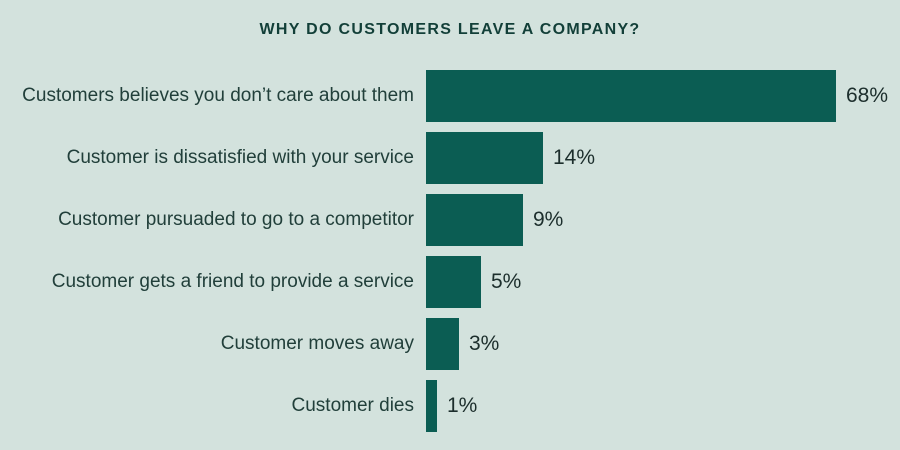  What do you see at coordinates (867, 95) in the screenshot?
I see `value-label: 68%` at bounding box center [867, 95].